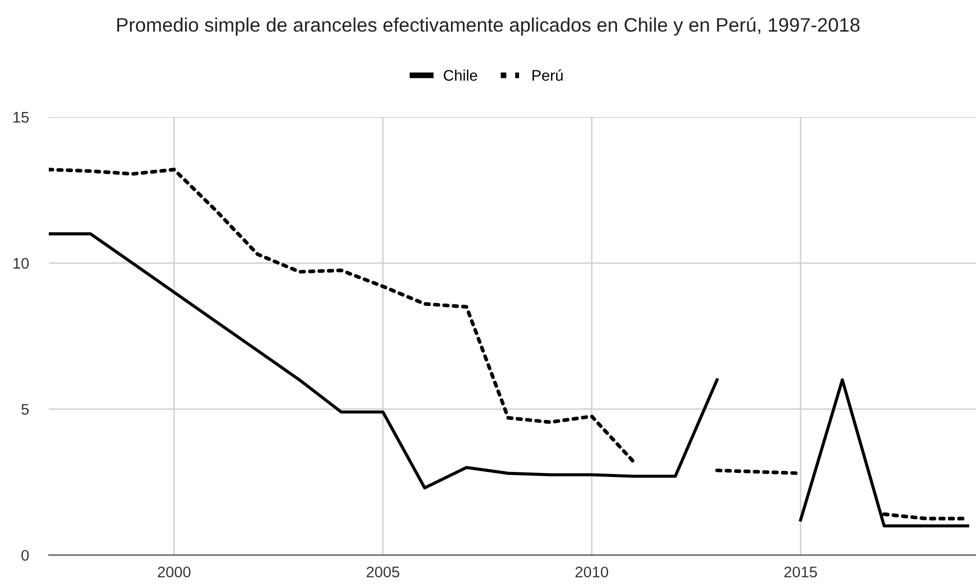  I want to click on x-tick-label: 2010, so click(592, 572).